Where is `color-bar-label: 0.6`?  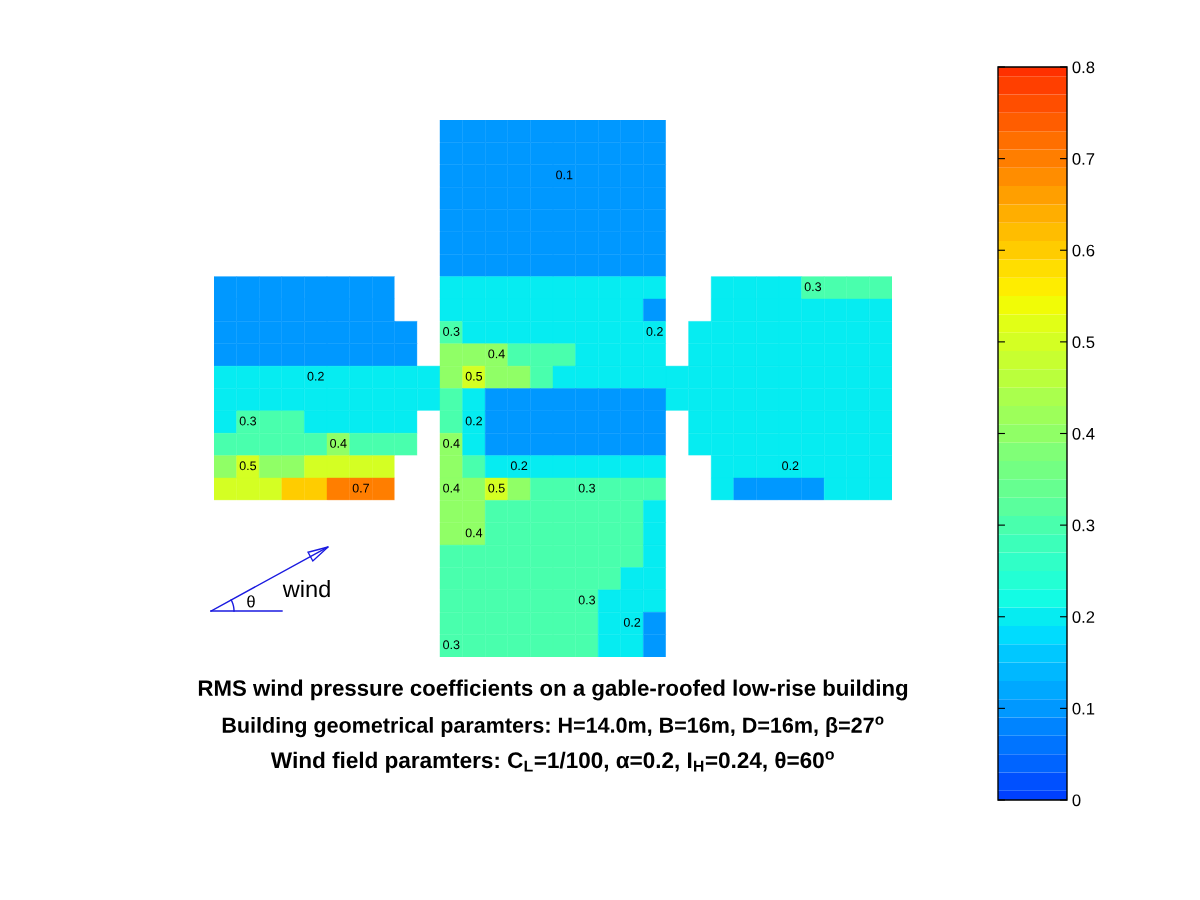
color-bar-label: 0.6 is located at coordinates (1083, 250).